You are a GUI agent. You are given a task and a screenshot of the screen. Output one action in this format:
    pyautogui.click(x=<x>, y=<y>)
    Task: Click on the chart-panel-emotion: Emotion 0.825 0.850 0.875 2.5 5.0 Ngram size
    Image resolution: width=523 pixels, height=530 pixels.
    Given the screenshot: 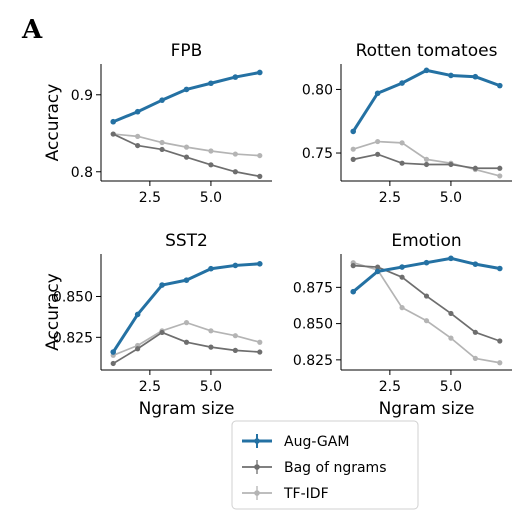 What is the action you would take?
    pyautogui.click(x=402, y=325)
    